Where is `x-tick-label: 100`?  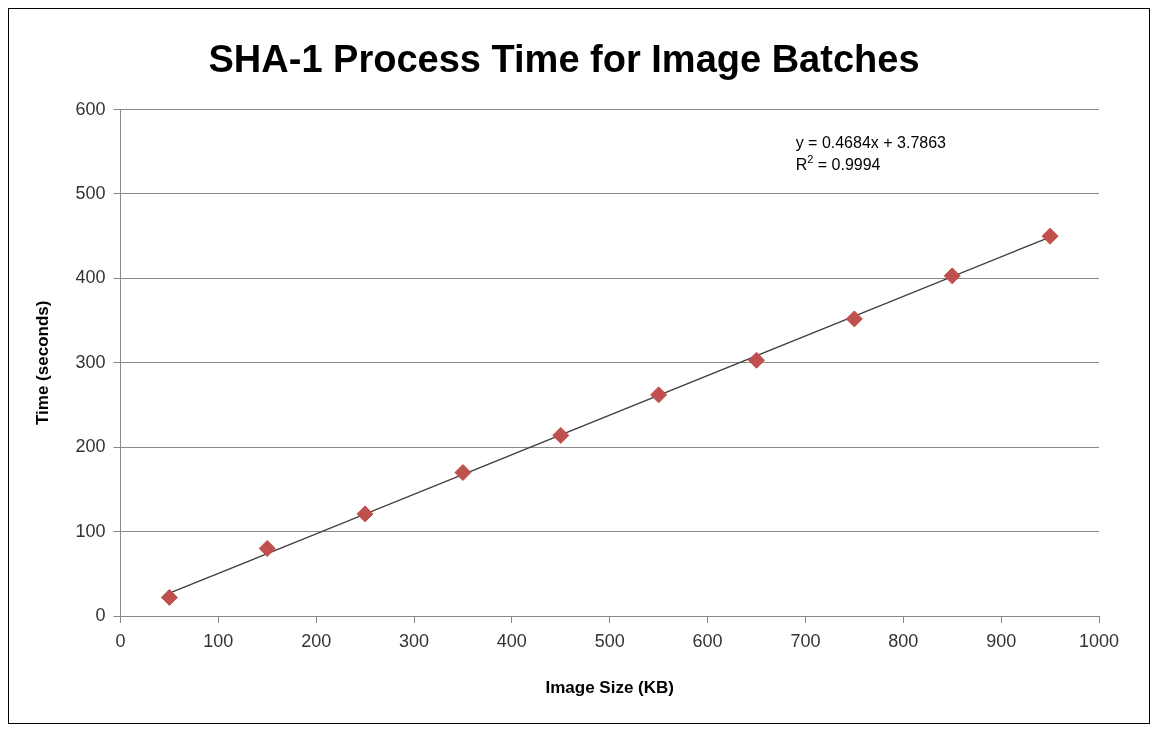
x-tick-label: 100 is located at coordinates (218, 640).